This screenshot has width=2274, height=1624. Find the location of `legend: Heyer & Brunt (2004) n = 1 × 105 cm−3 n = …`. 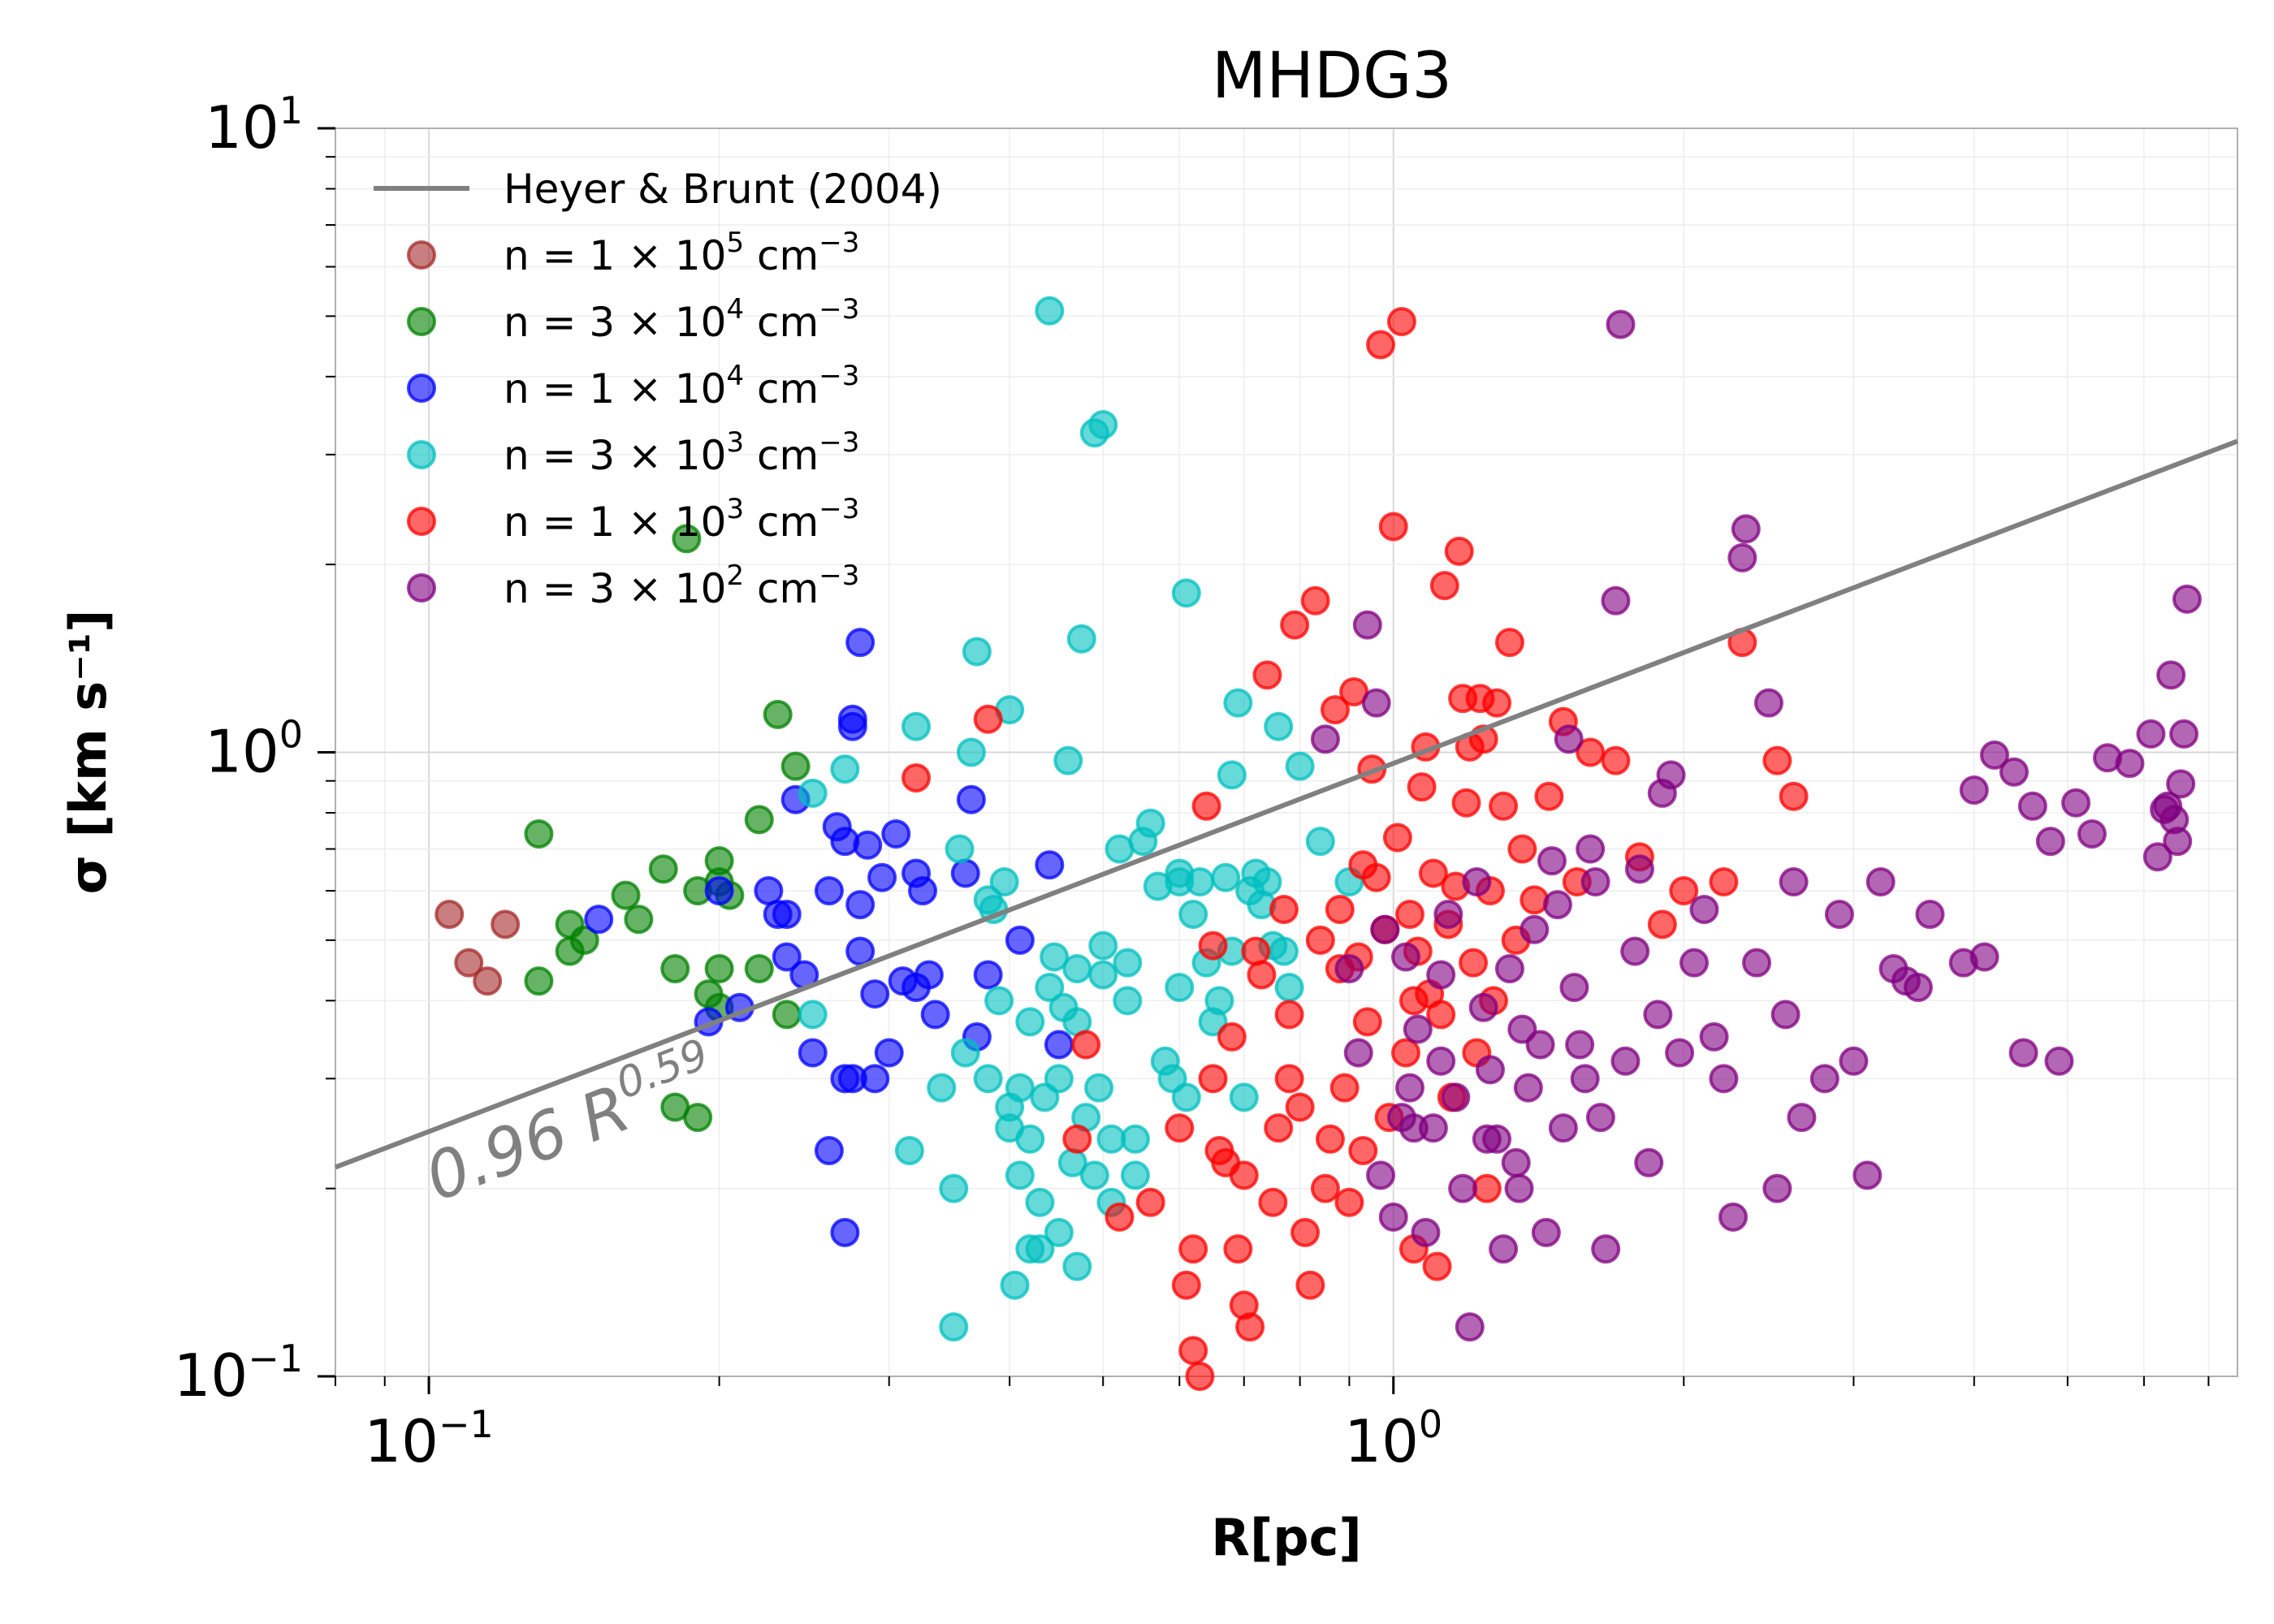

legend: Heyer & Brunt (2004) n = 1 × 105 cm−3 n = … is located at coordinates (658, 389).